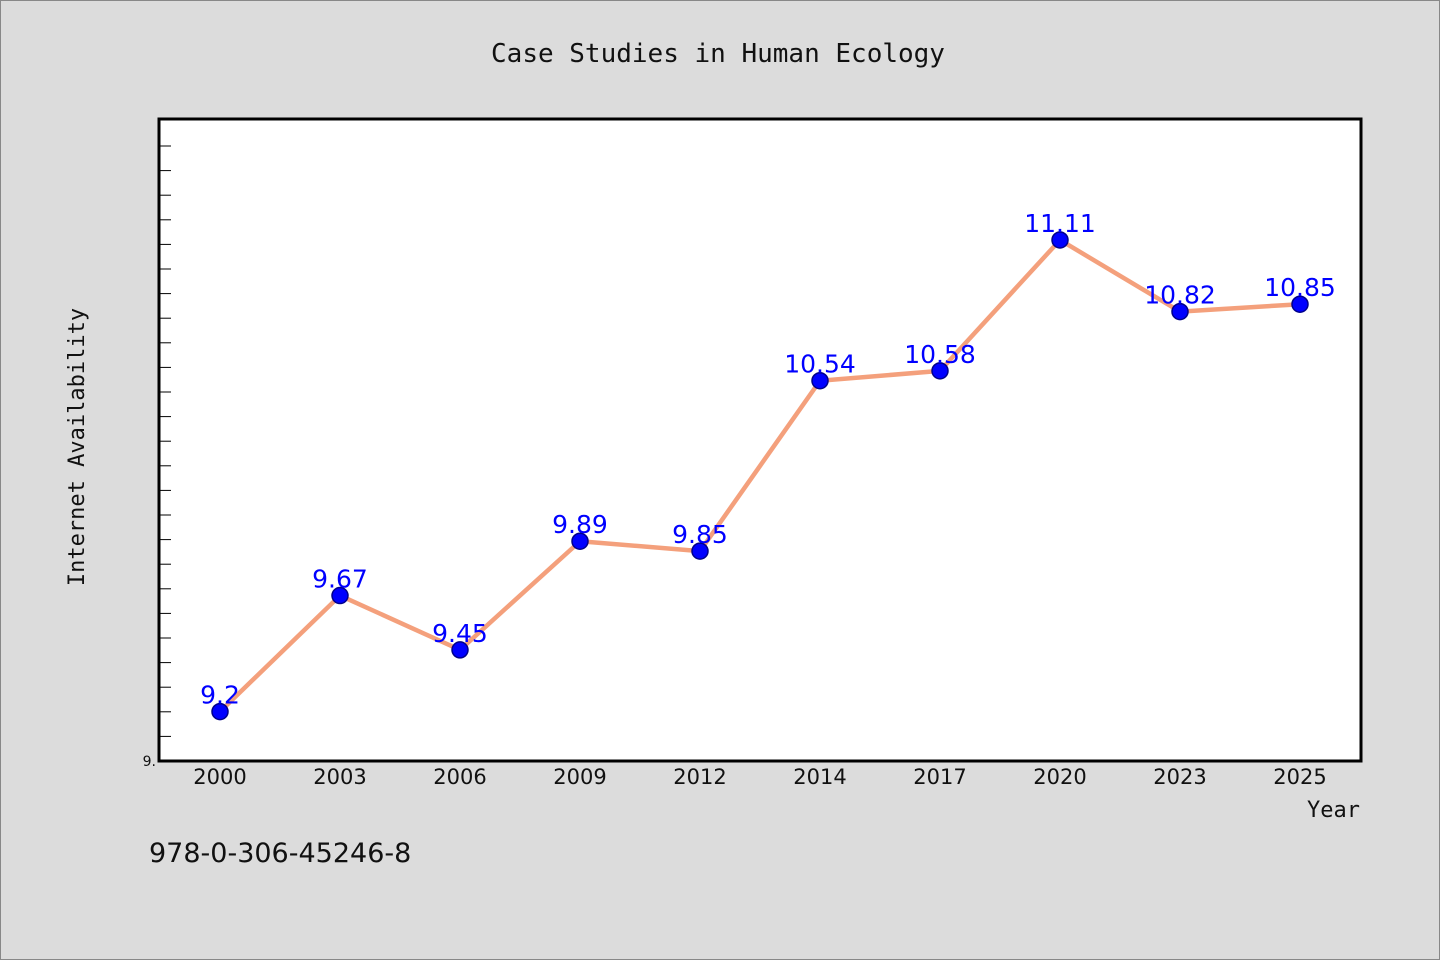 The image size is (1440, 960). What do you see at coordinates (579, 777) in the screenshot?
I see `x-tick-label: 2009` at bounding box center [579, 777].